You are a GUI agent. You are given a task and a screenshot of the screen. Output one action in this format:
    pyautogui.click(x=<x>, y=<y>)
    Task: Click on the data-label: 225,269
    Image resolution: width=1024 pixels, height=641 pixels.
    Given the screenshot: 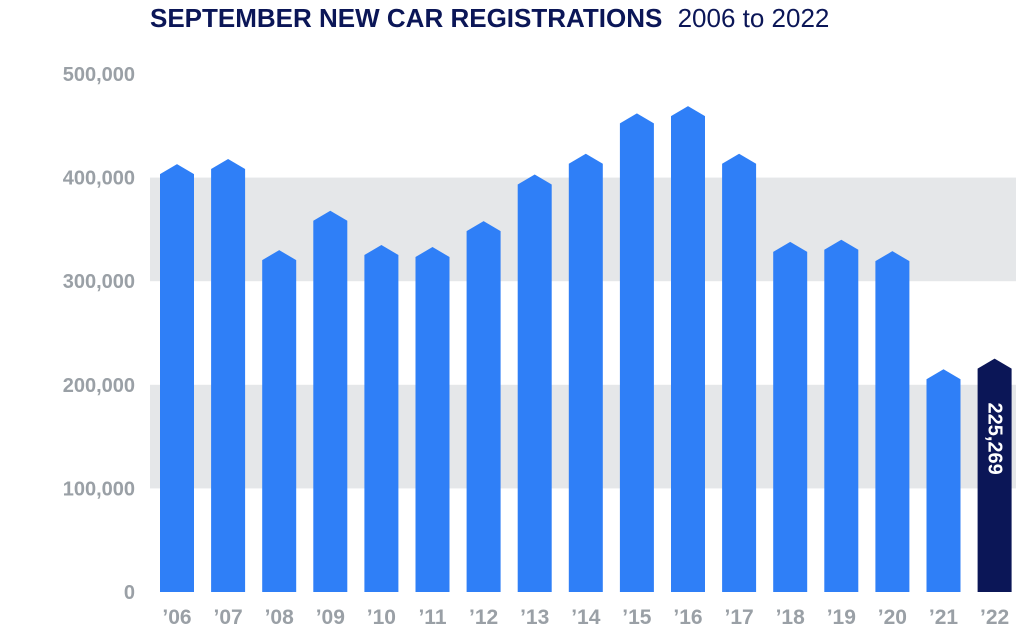 What is the action you would take?
    pyautogui.click(x=995, y=438)
    